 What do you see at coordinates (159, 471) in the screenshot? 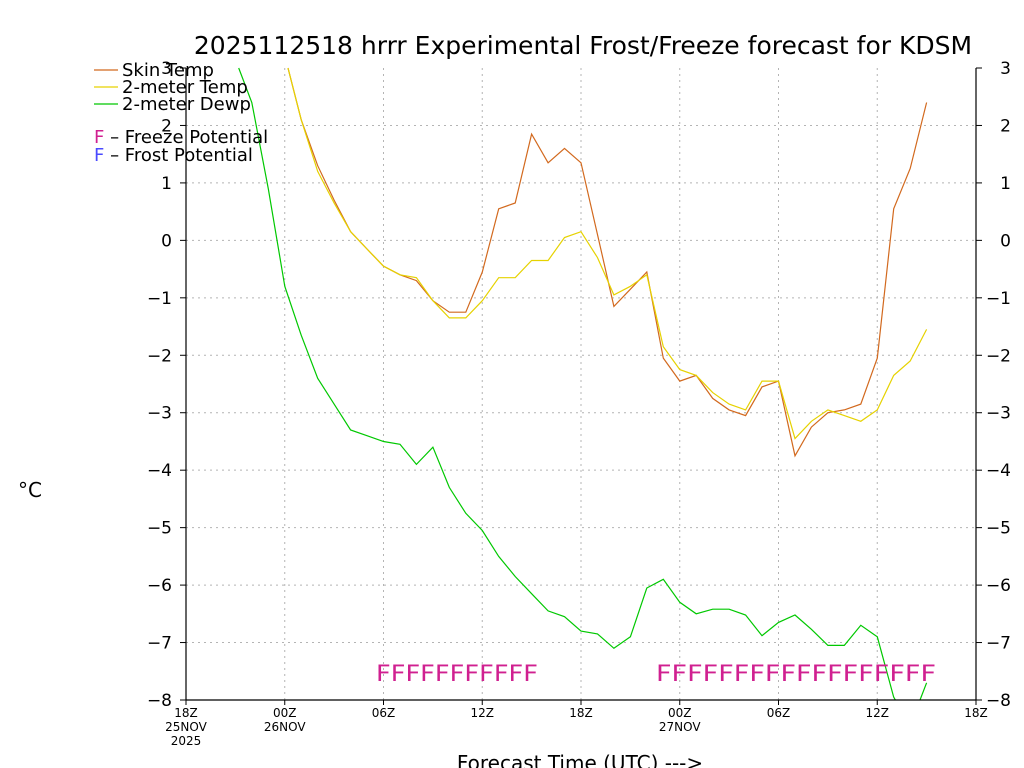
I see `y-tick-label-left: −4` at bounding box center [159, 471].